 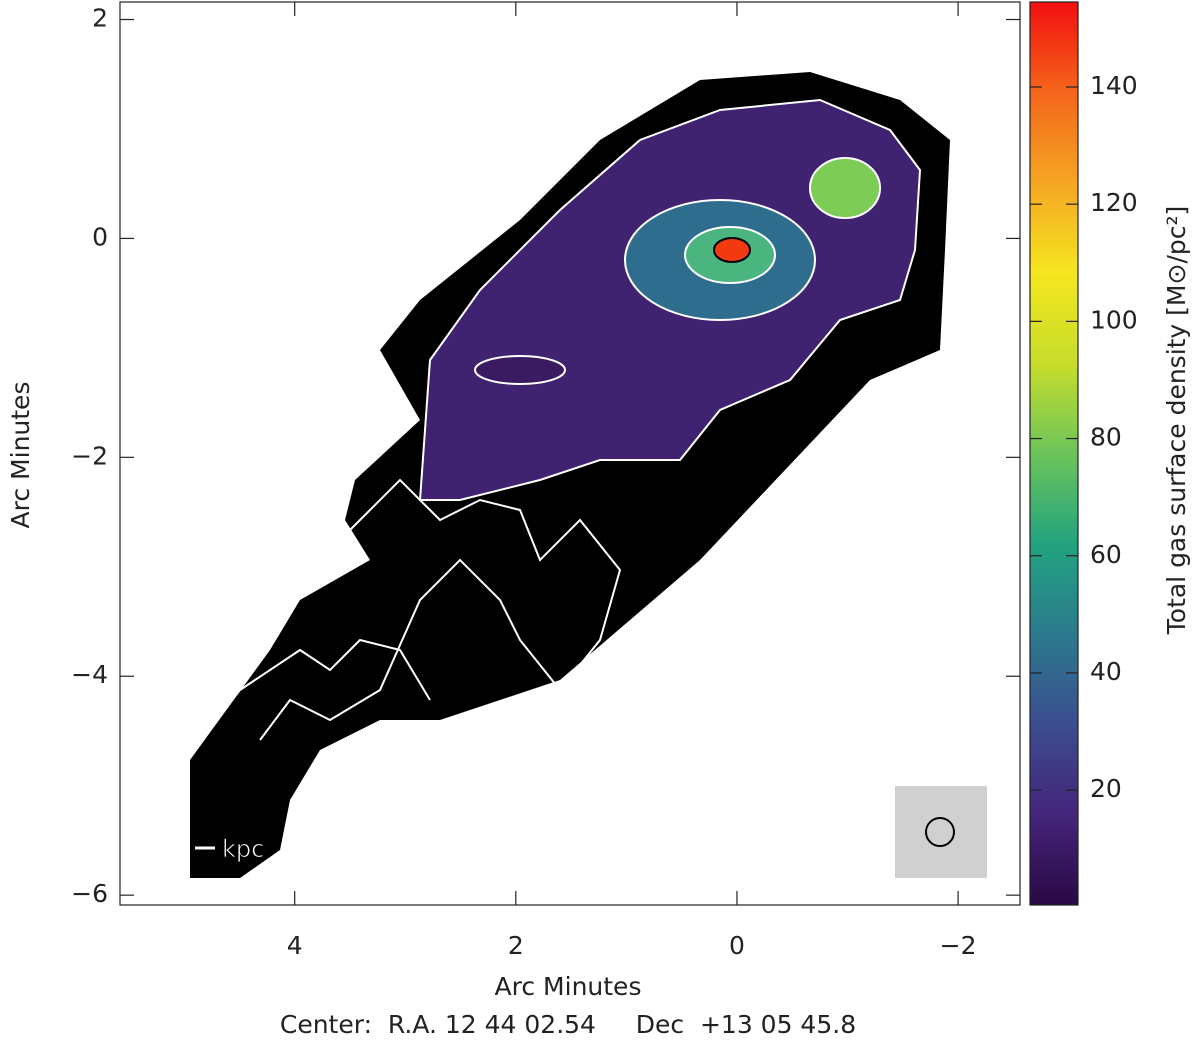 What do you see at coordinates (243, 849) in the screenshot?
I see `scale-label: kpc` at bounding box center [243, 849].